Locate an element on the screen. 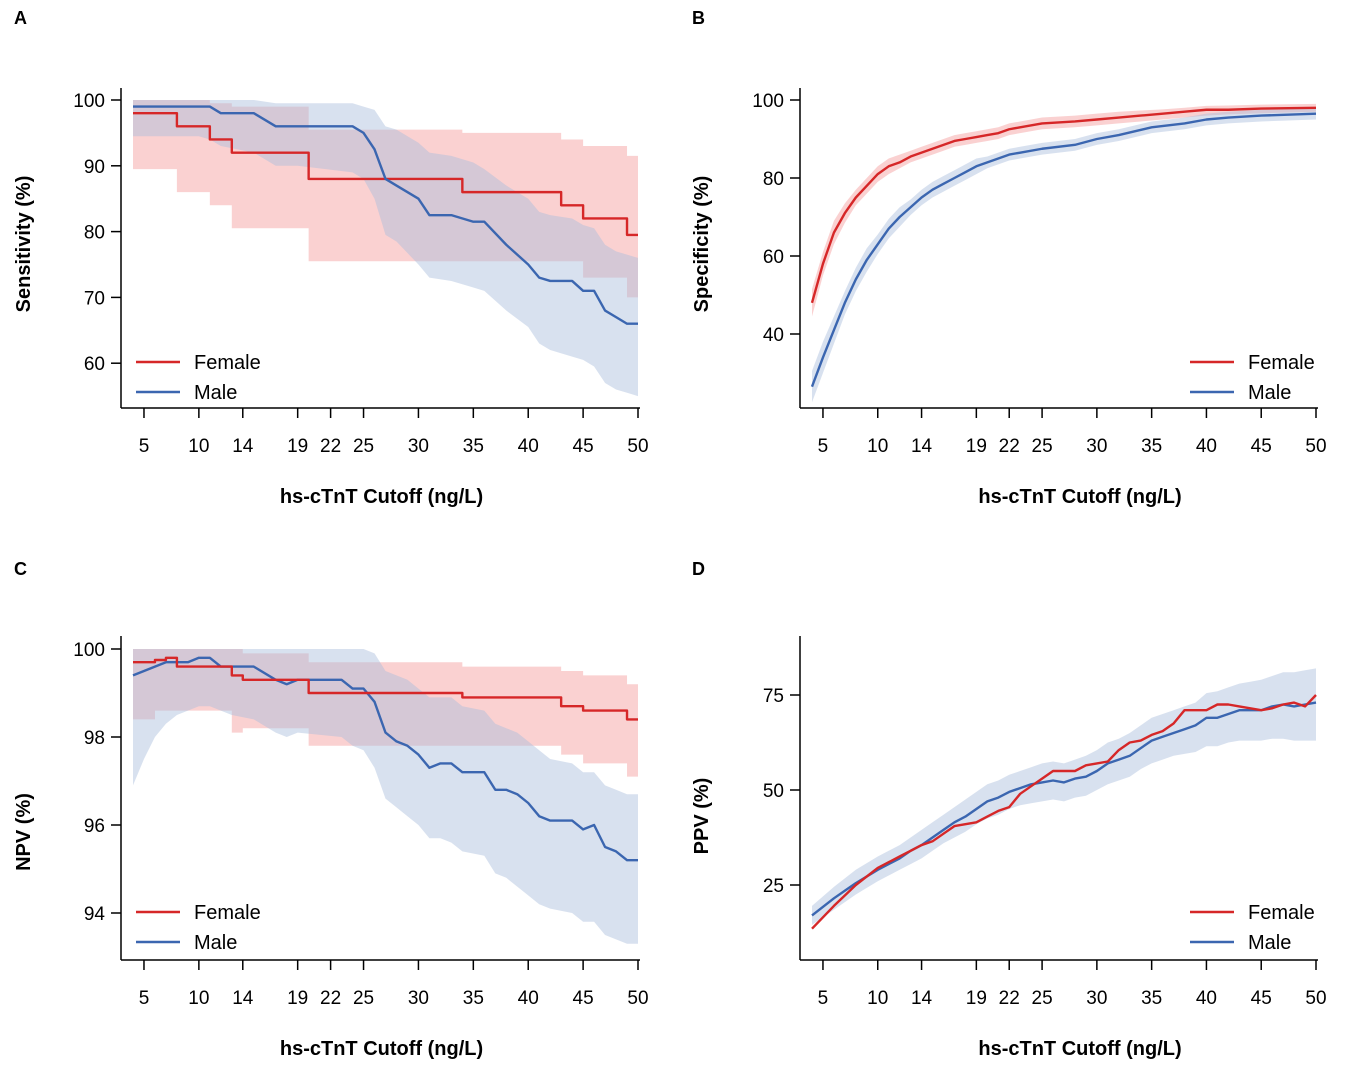 The height and width of the screenshot is (1067, 1346). y-tick-label: 75 is located at coordinates (773, 696).